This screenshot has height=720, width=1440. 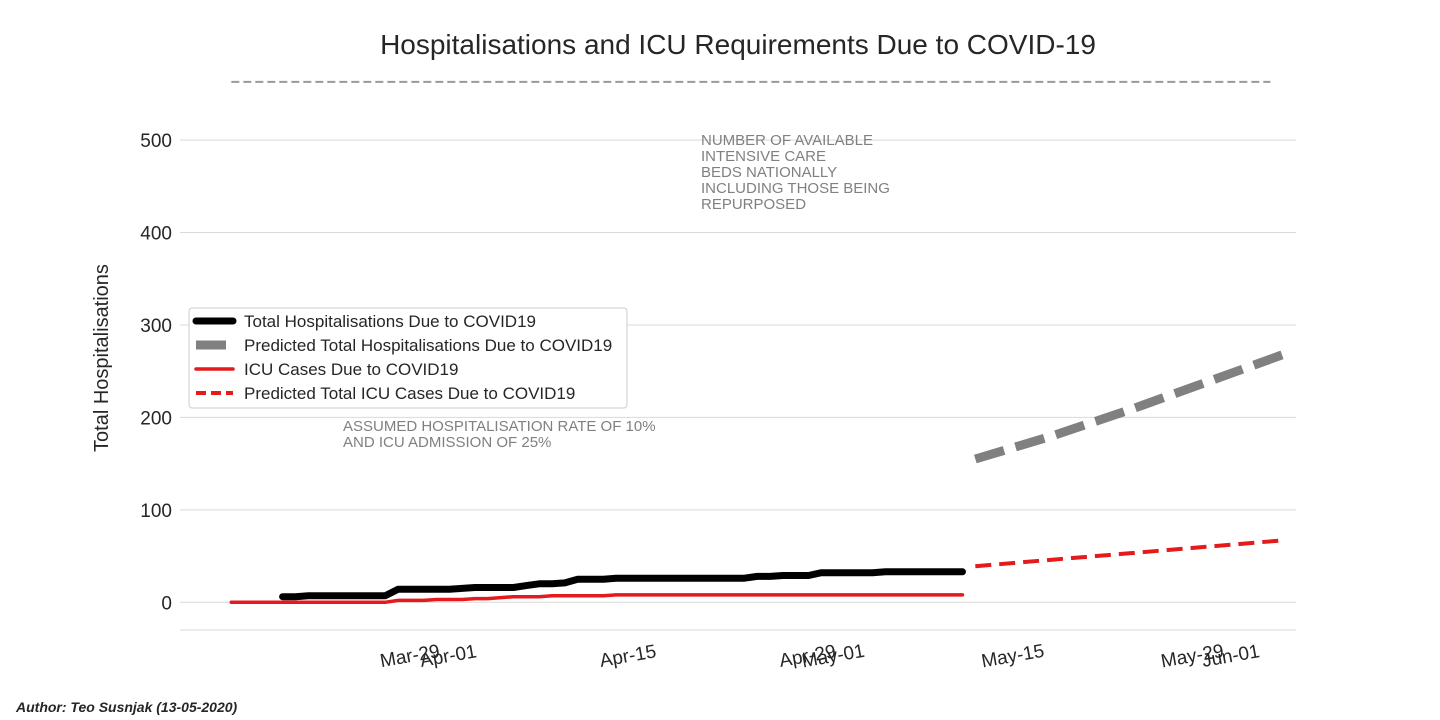 I want to click on x-tick-label: May-15, so click(x=1013, y=657).